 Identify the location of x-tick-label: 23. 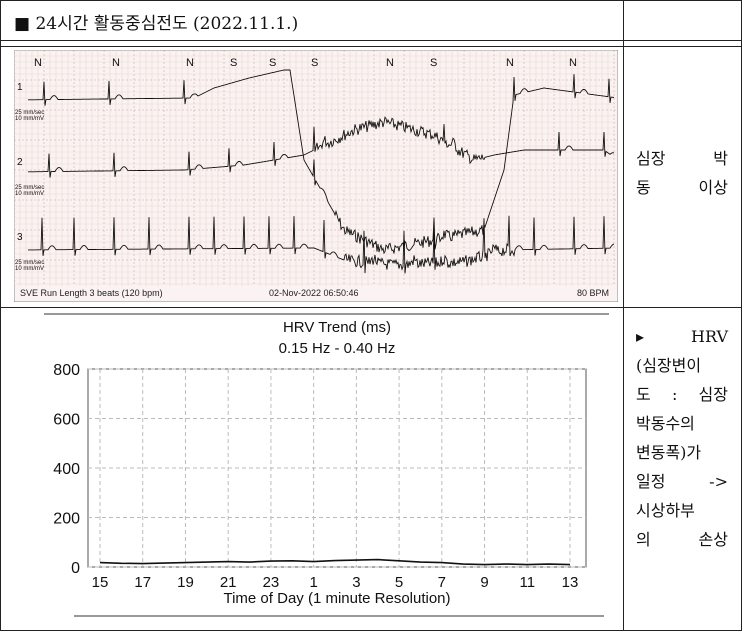
(271, 582).